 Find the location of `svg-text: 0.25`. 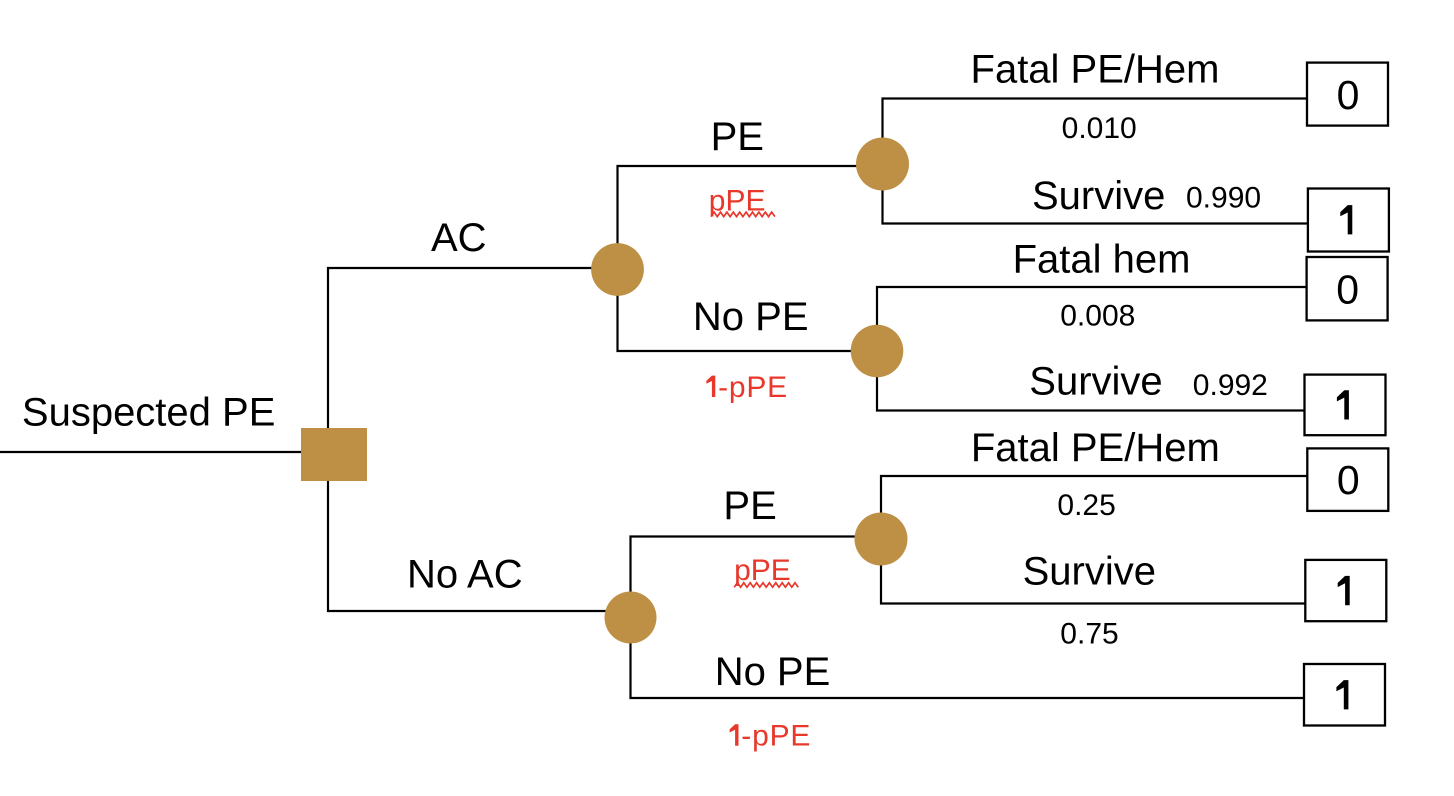

svg-text: 0.25 is located at coordinates (1086, 505).